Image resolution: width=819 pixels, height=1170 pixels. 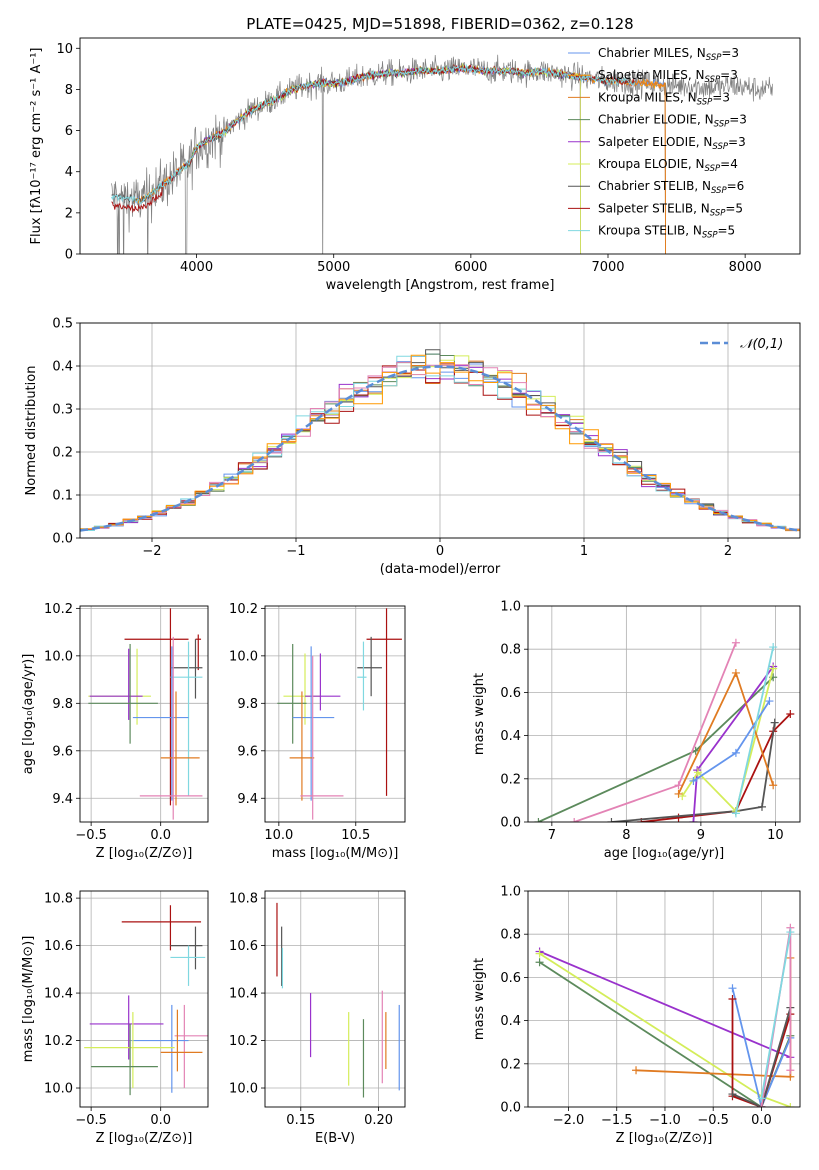 I want to click on legend-entry: Salpeter STELIB, NSSP=5, so click(x=670, y=209).